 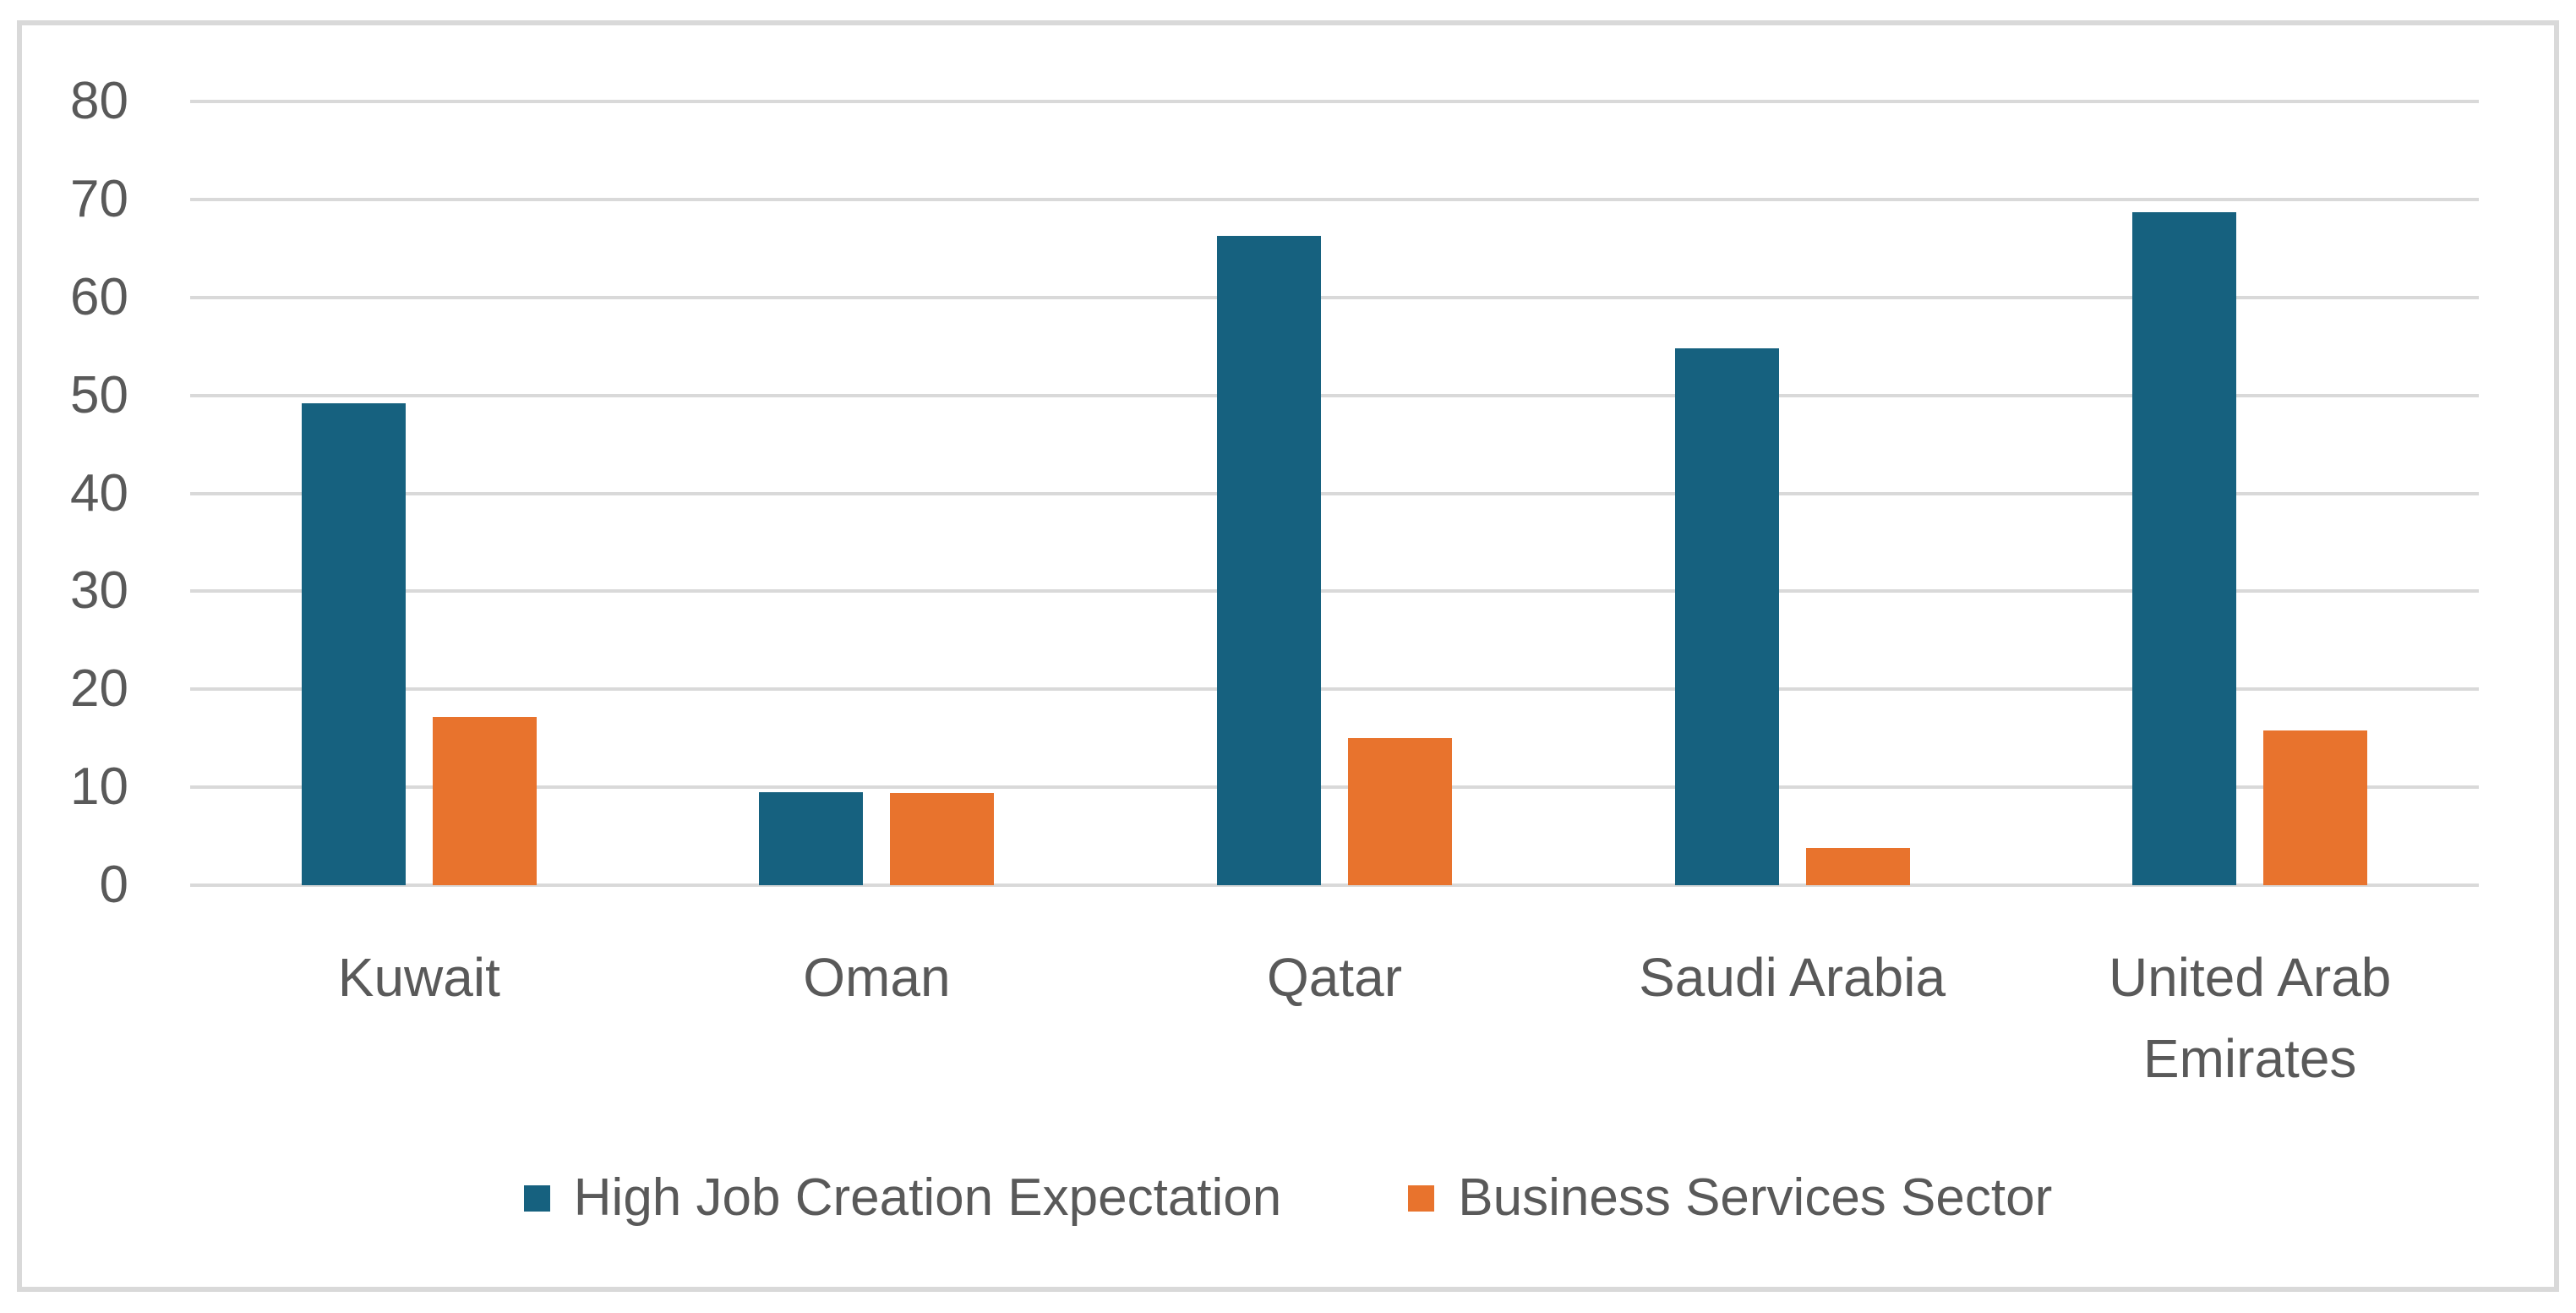 I want to click on legend-item-high-job-creation-expectation: High Job Creation Expectation, so click(x=902, y=1198).